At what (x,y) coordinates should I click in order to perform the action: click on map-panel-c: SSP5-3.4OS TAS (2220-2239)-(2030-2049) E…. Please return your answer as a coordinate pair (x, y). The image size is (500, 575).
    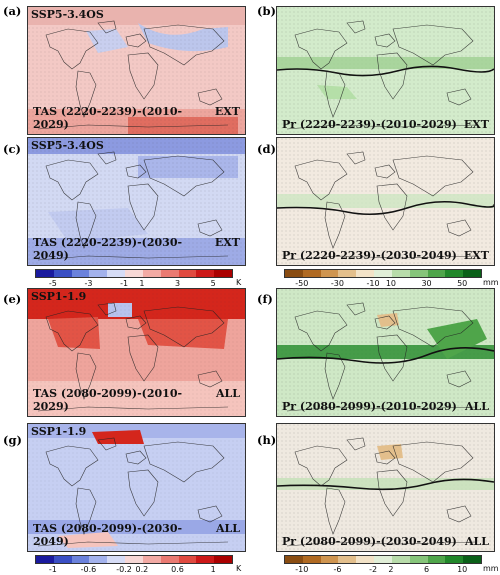
    Looking at the image, I should click on (136, 201).